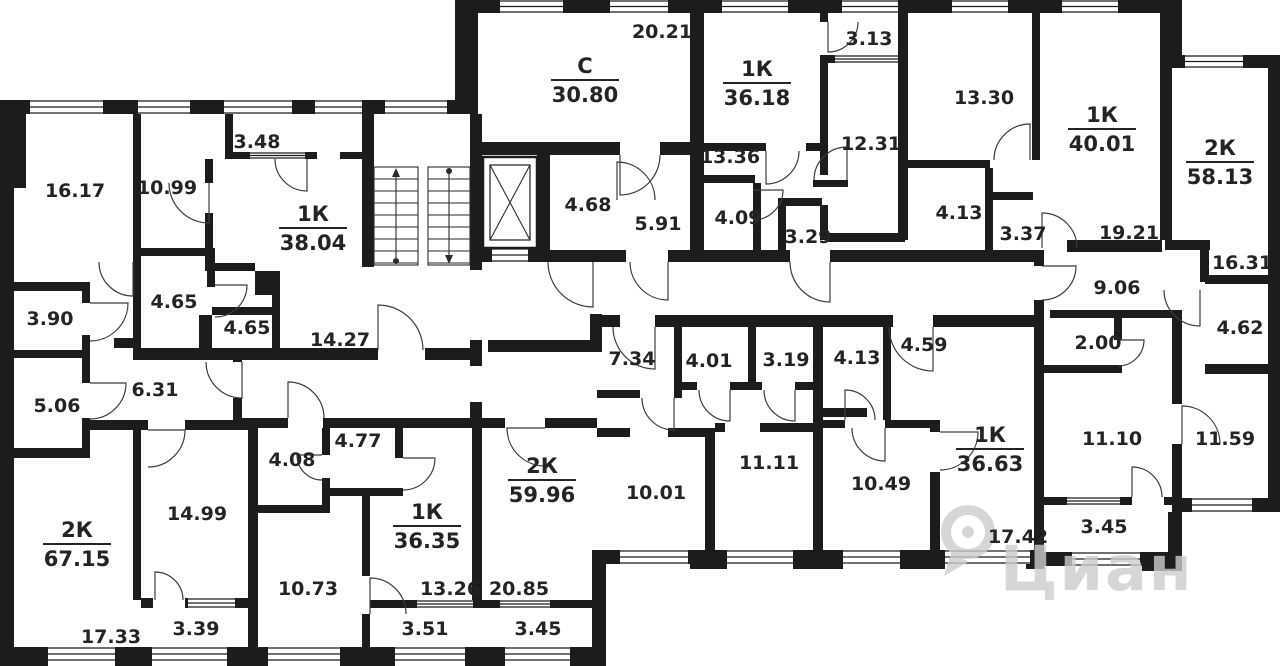  What do you see at coordinates (174, 302) in the screenshot?
I see `room-area-label: 4.65` at bounding box center [174, 302].